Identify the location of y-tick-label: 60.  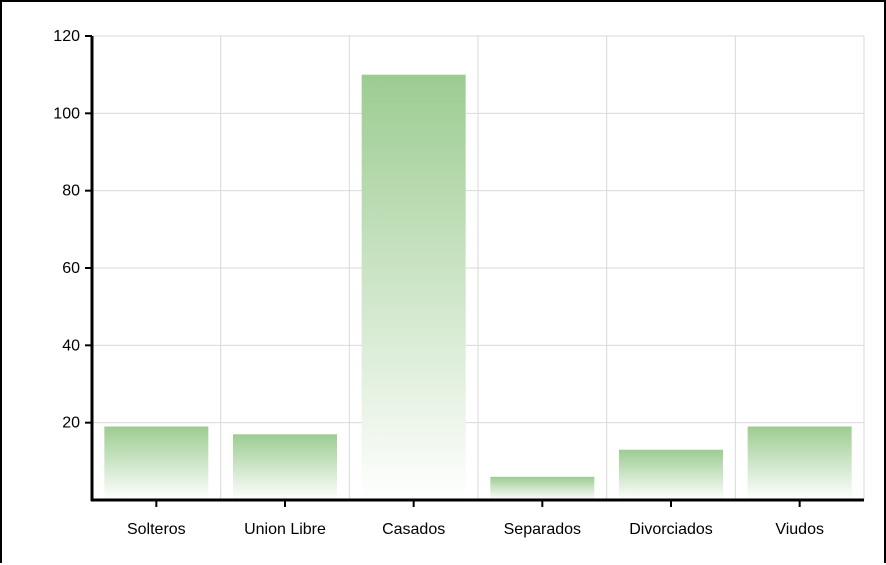
(71, 268).